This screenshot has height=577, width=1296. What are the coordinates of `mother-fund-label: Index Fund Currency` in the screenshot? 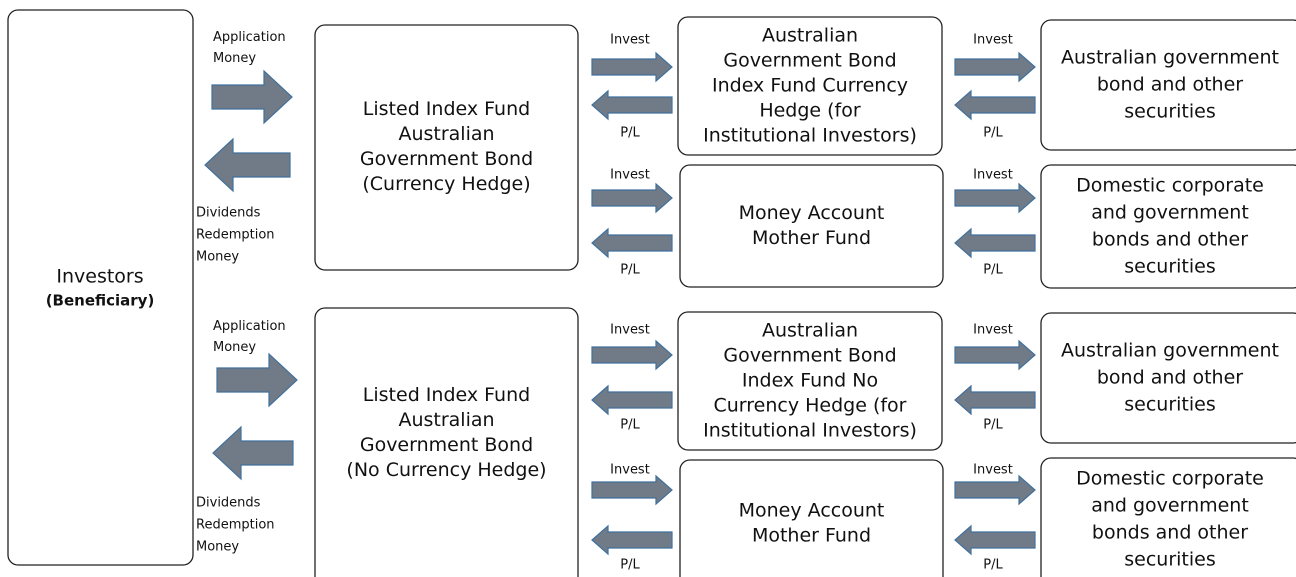 It's located at (810, 86).